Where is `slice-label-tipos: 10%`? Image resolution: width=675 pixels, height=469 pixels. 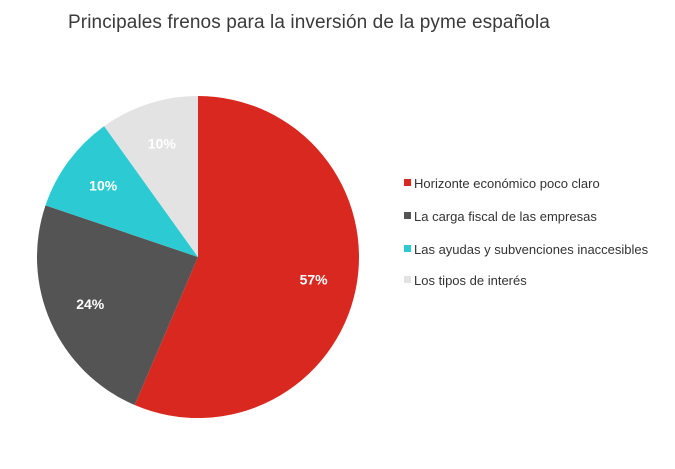 slice-label-tipos: 10% is located at coordinates (162, 143).